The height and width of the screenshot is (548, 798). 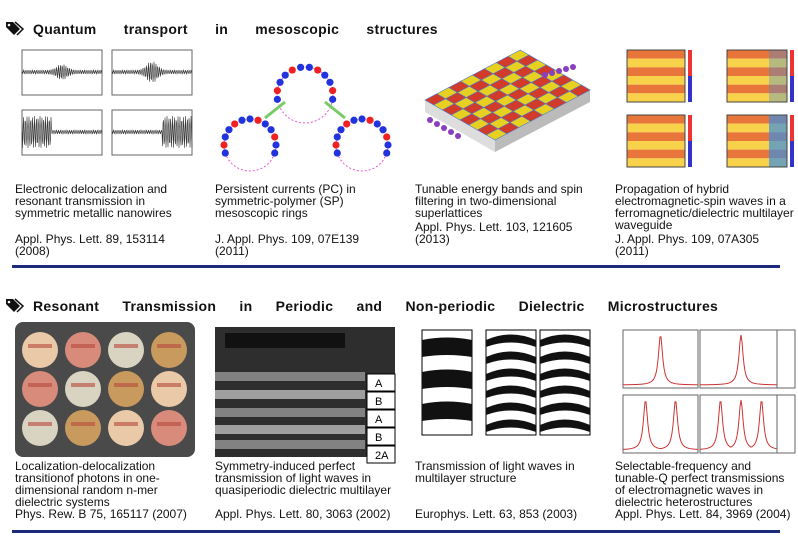 What do you see at coordinates (275, 110) in the screenshot?
I see `arrow` at bounding box center [275, 110].